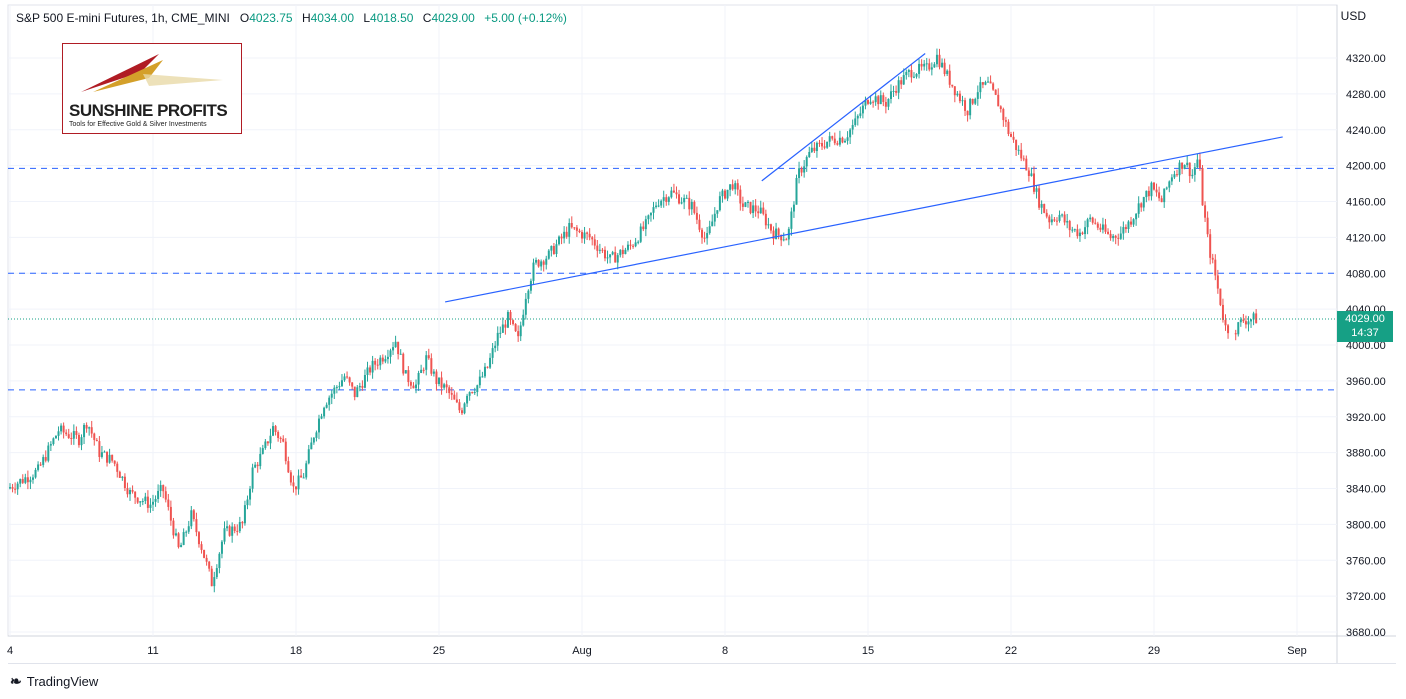 This screenshot has width=1406, height=699. I want to click on y-tick-label: 3680.00, so click(1366, 633).